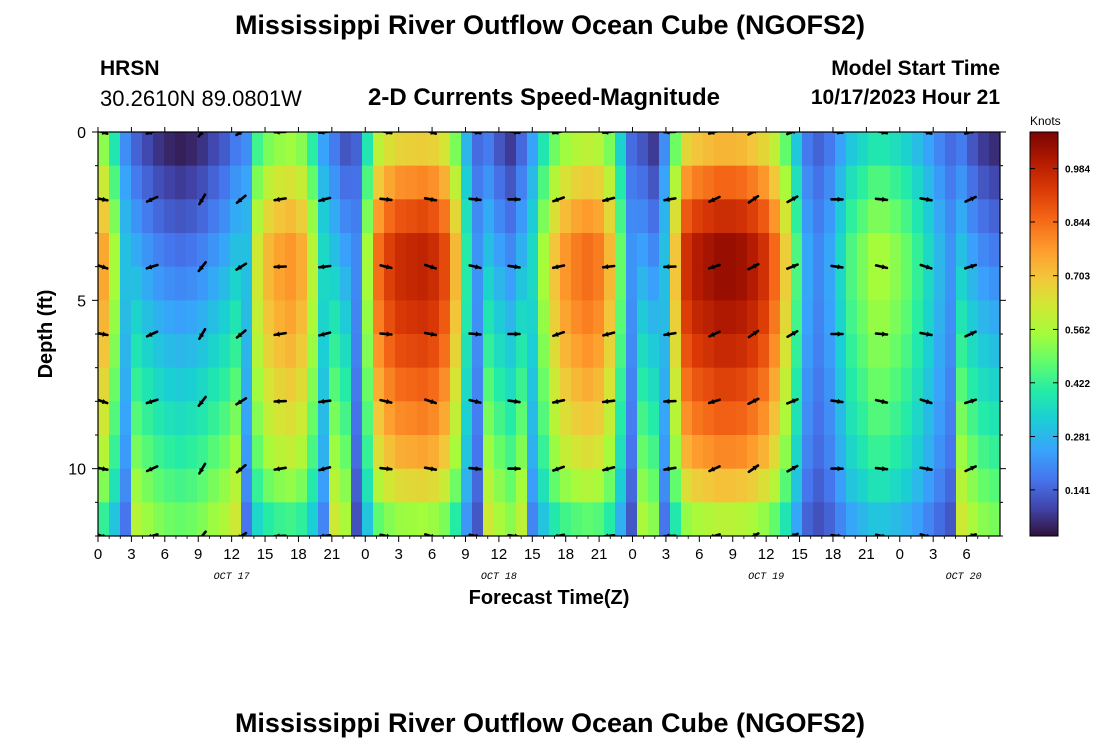 The width and height of the screenshot is (1100, 750). I want to click on x-tick-label: 0, so click(632, 554).